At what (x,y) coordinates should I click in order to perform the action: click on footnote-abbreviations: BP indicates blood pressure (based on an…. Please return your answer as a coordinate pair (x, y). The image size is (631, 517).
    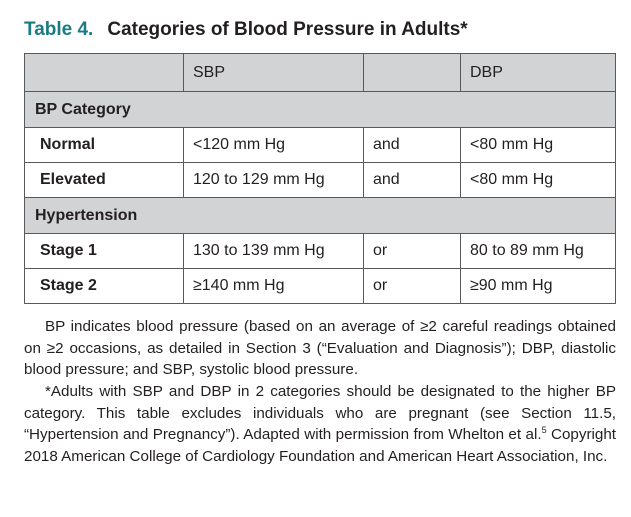
    Looking at the image, I should click on (320, 348).